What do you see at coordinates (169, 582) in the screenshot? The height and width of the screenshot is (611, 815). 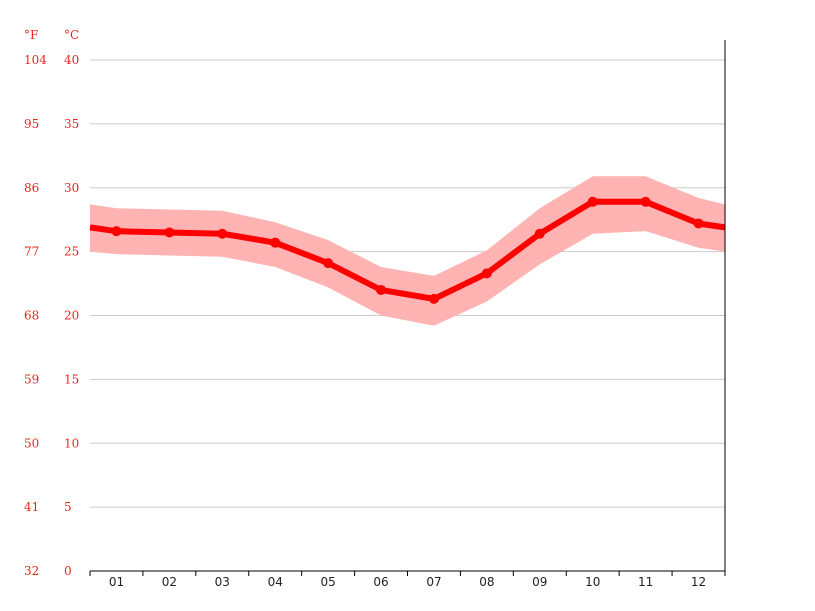 I see `x-tick-label: 02` at bounding box center [169, 582].